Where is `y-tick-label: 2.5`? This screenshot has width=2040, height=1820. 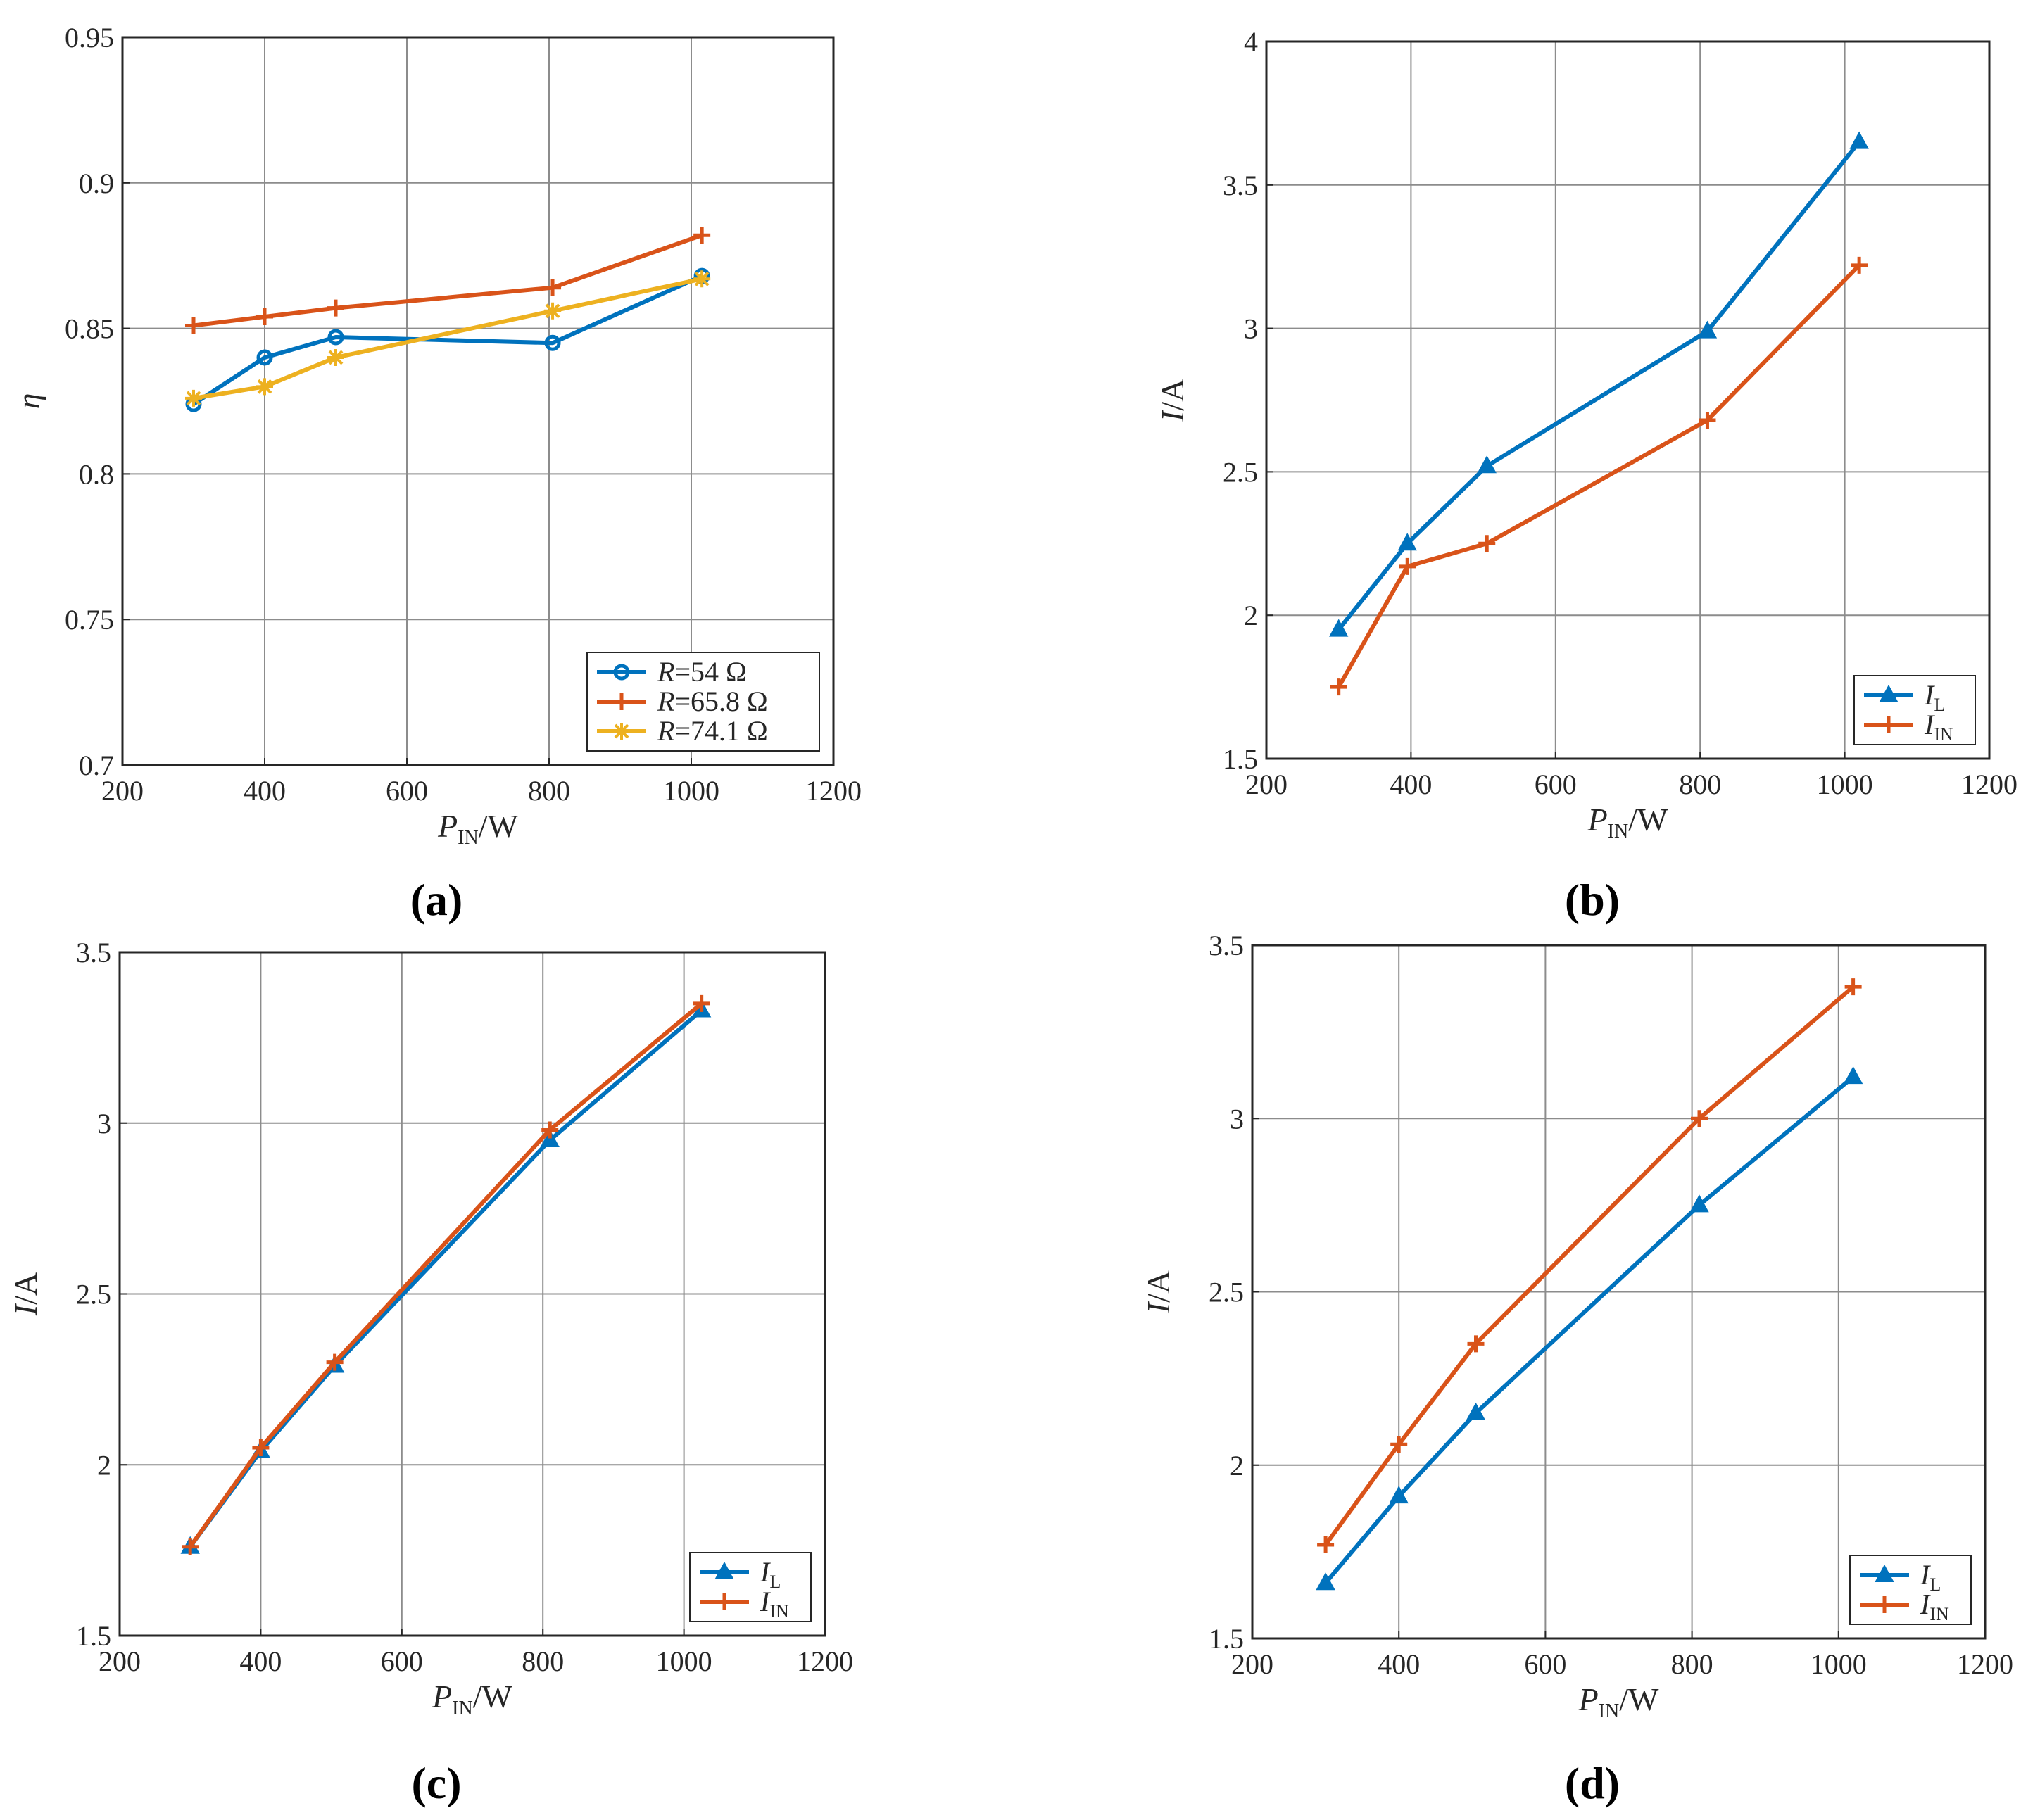
y-tick-label: 2.5 is located at coordinates (94, 1294).